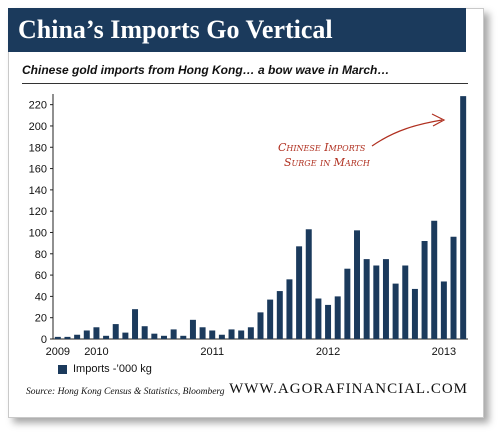 The height and width of the screenshot is (432, 500). I want to click on y-tick-label: 80, so click(41, 255).